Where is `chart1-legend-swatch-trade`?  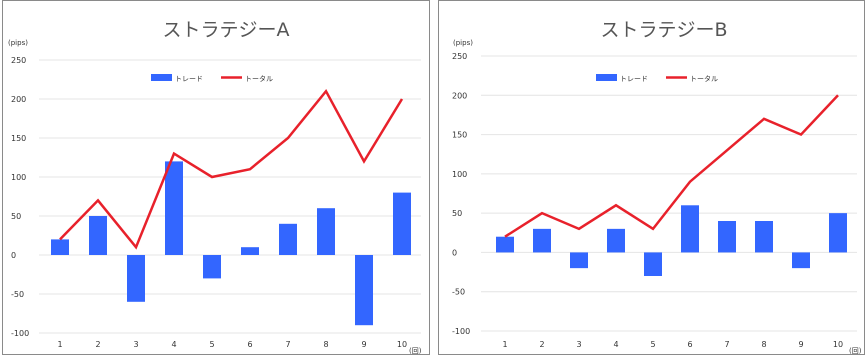 chart1-legend-swatch-trade is located at coordinates (606, 77).